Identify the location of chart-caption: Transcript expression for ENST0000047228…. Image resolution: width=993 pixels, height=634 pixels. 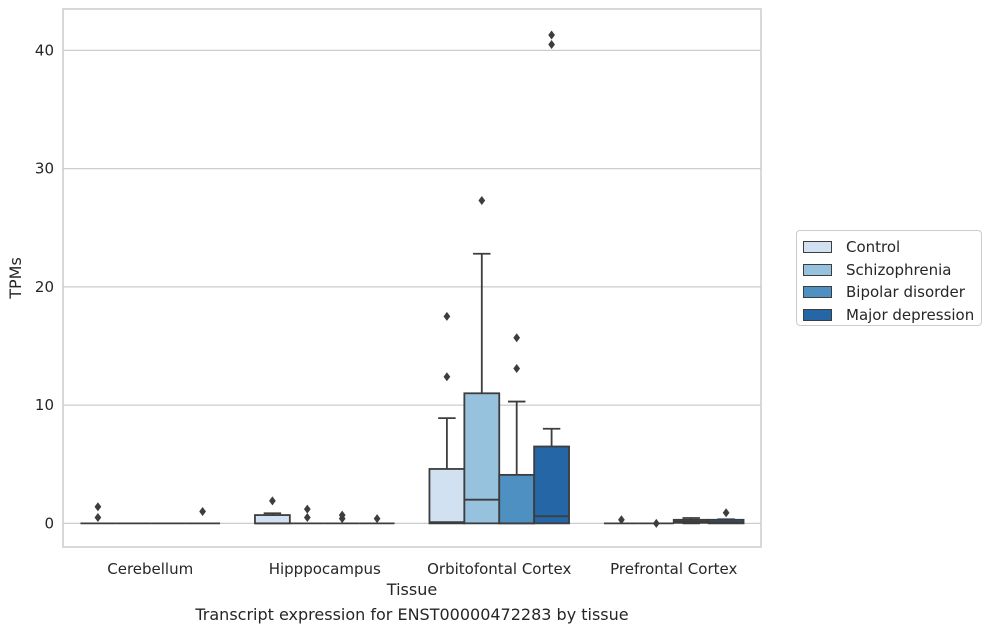
(412, 614).